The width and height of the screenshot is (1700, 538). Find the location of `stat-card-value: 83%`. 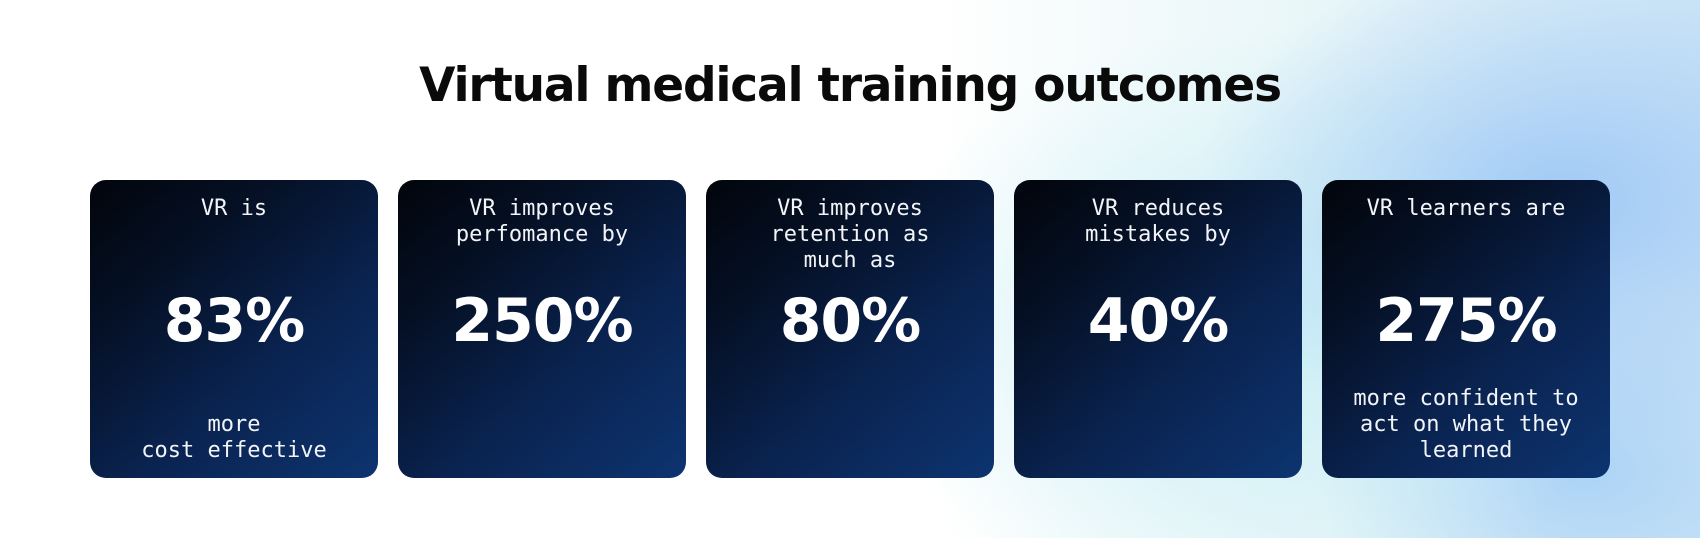

stat-card-value: 83% is located at coordinates (234, 321).